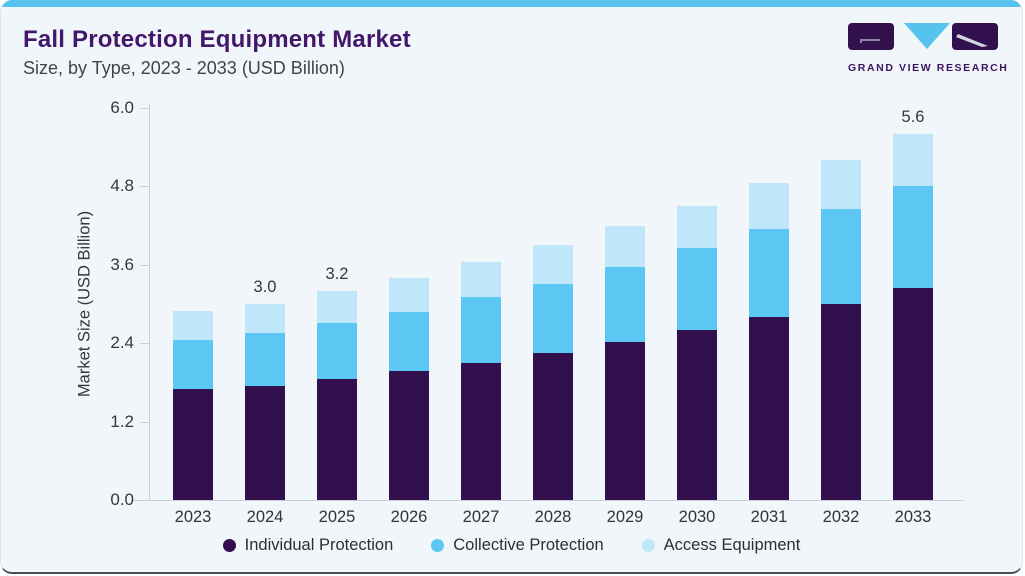  What do you see at coordinates (528, 545) in the screenshot?
I see `legend-label: Collective Protection` at bounding box center [528, 545].